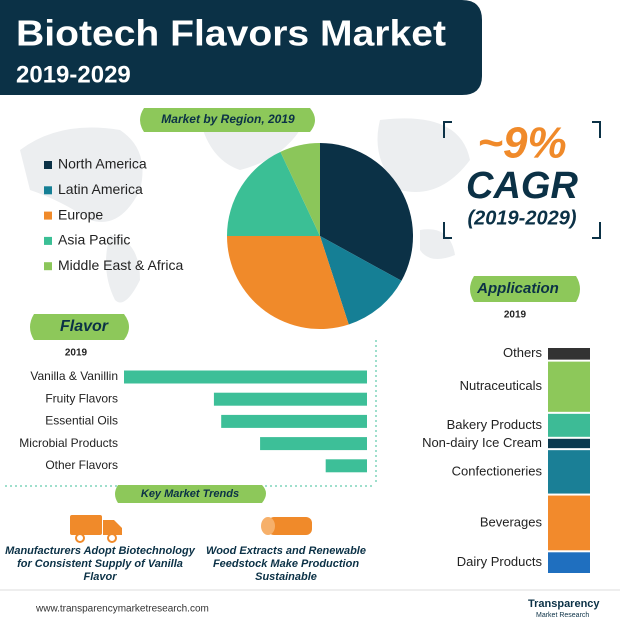  What do you see at coordinates (500, 561) in the screenshot?
I see `stack-label: Dairy Products` at bounding box center [500, 561].